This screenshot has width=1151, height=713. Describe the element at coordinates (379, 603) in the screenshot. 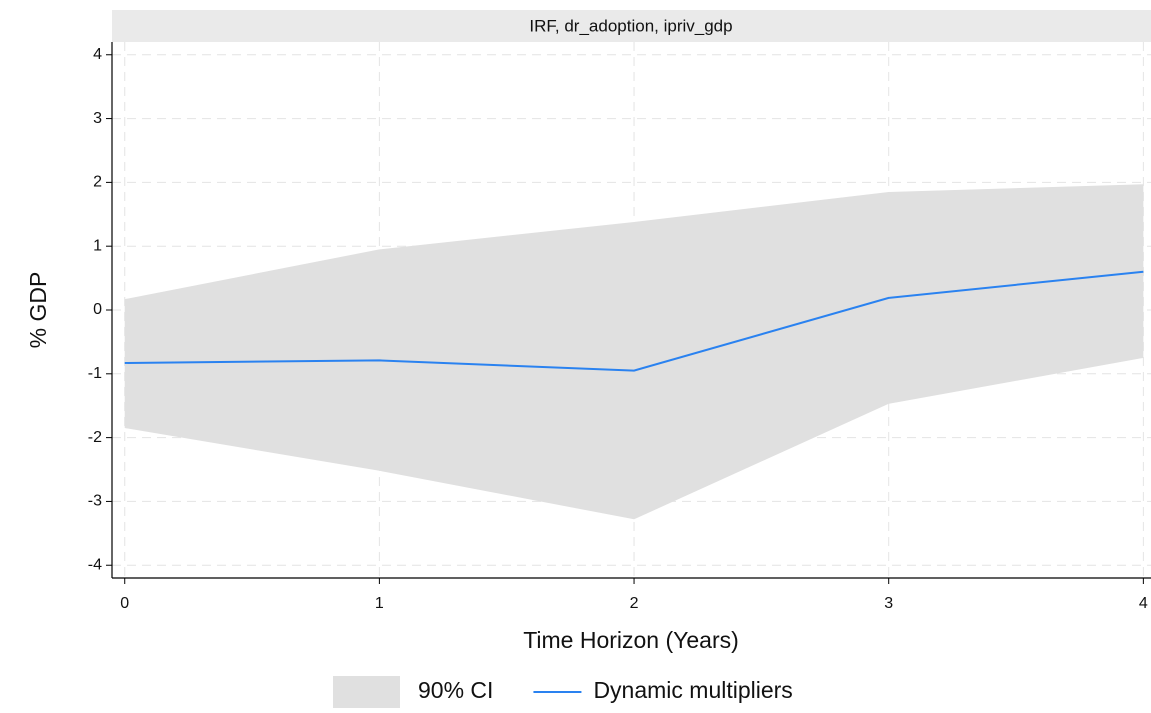

I see `x-tick-label: 1` at that location.